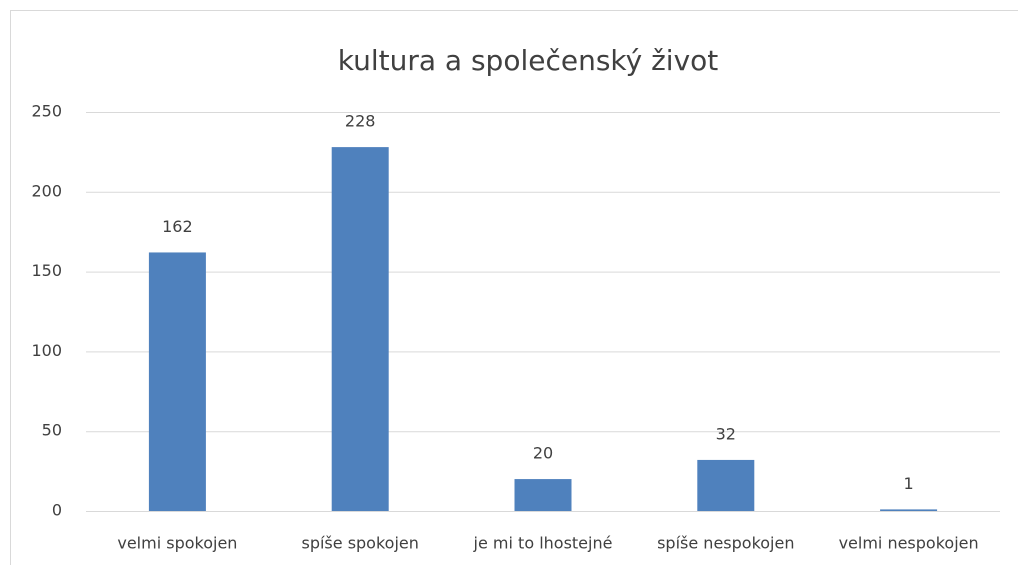 This screenshot has height=565, width=1018. What do you see at coordinates (177, 226) in the screenshot?
I see `data-label: 162` at bounding box center [177, 226].